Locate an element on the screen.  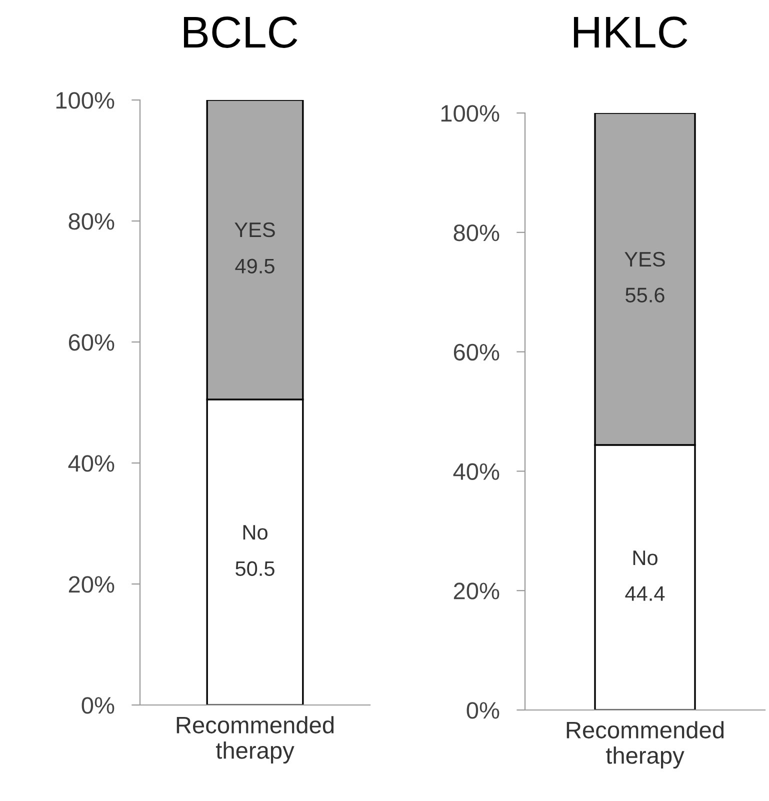
chart-title: BCLC is located at coordinates (241, 32).